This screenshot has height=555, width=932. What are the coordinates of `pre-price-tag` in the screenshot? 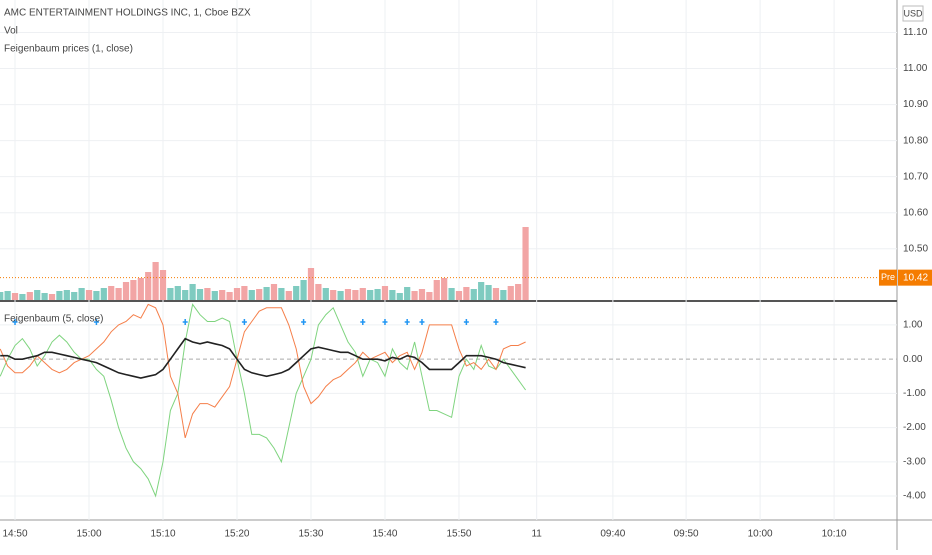 It's located at (915, 277).